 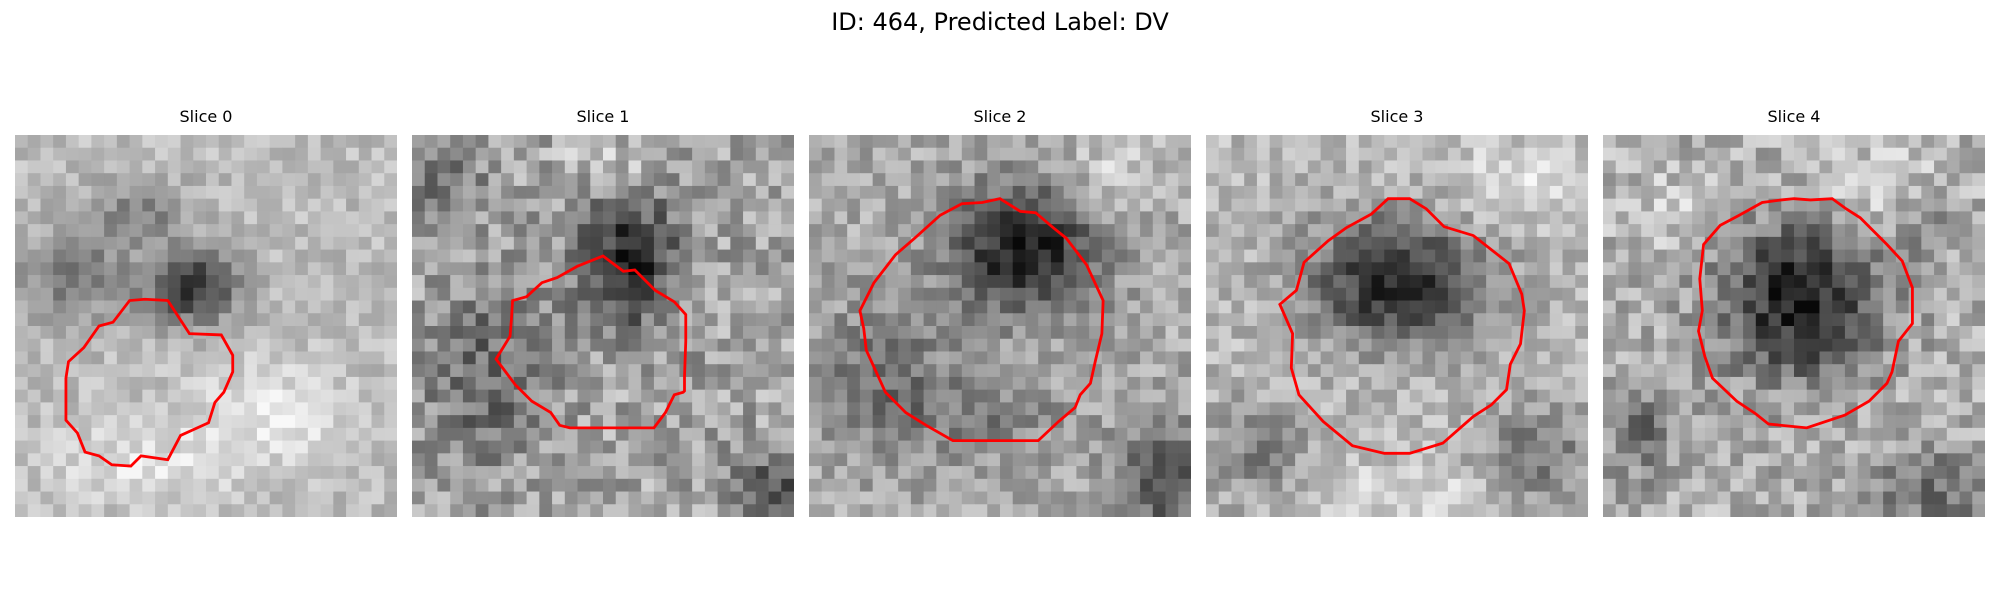 I want to click on slice-title: Slice 1, so click(x=603, y=116).